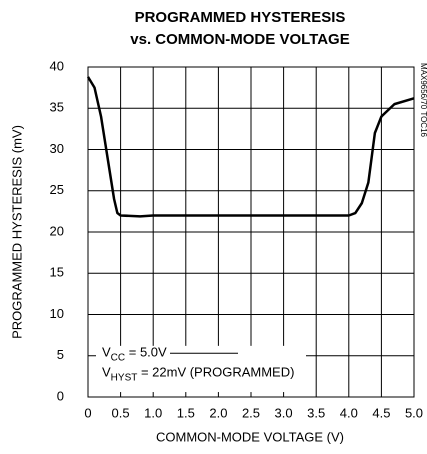  Describe the element at coordinates (146, 352) in the screenshot. I see `annotation-text: = 5.0V` at that location.